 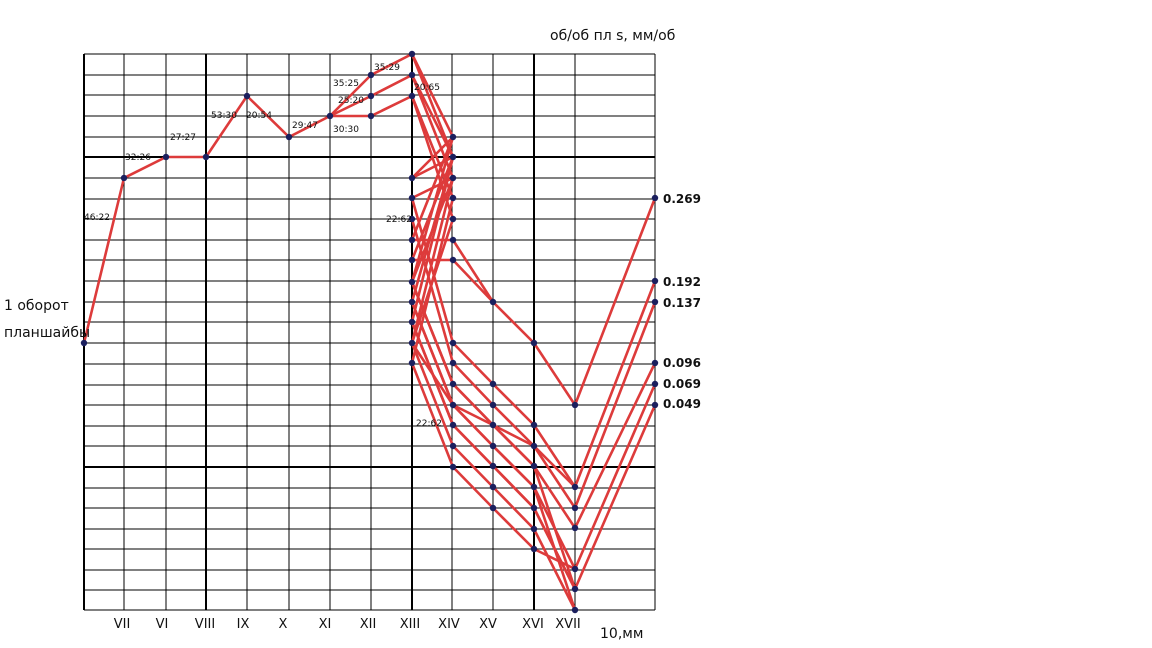 I want to click on shaft-label: XII, so click(x=368, y=624).